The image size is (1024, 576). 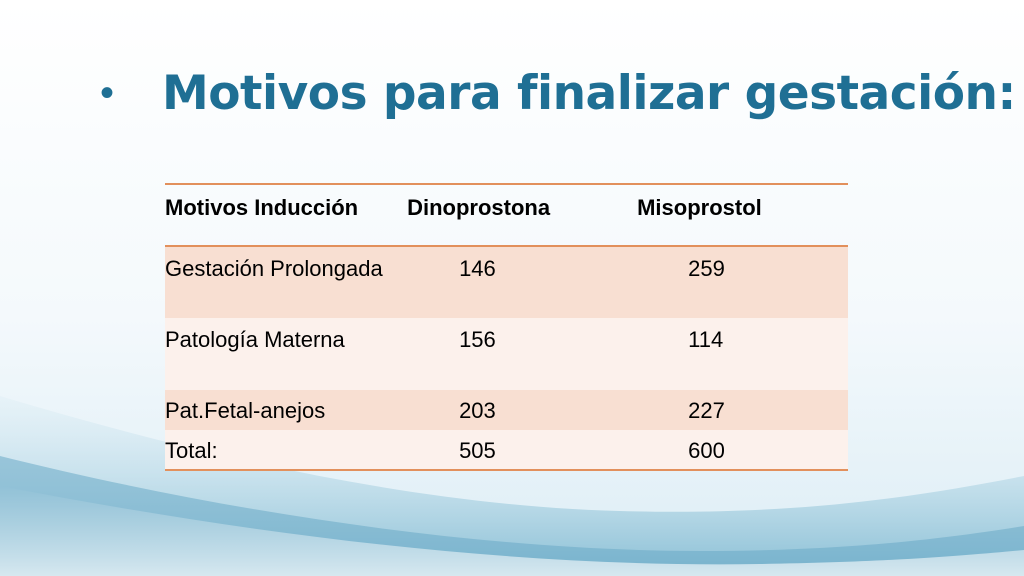 I want to click on header-misoprostol: Misoprostol, so click(x=699, y=207).